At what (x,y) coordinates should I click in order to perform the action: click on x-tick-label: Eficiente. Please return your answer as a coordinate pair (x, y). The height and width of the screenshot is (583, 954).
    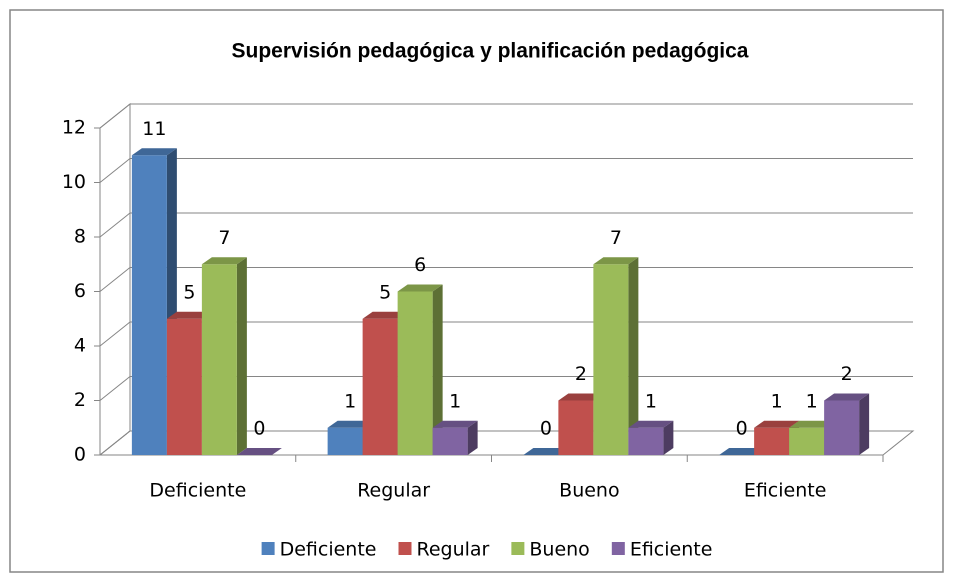
    Looking at the image, I should click on (785, 491).